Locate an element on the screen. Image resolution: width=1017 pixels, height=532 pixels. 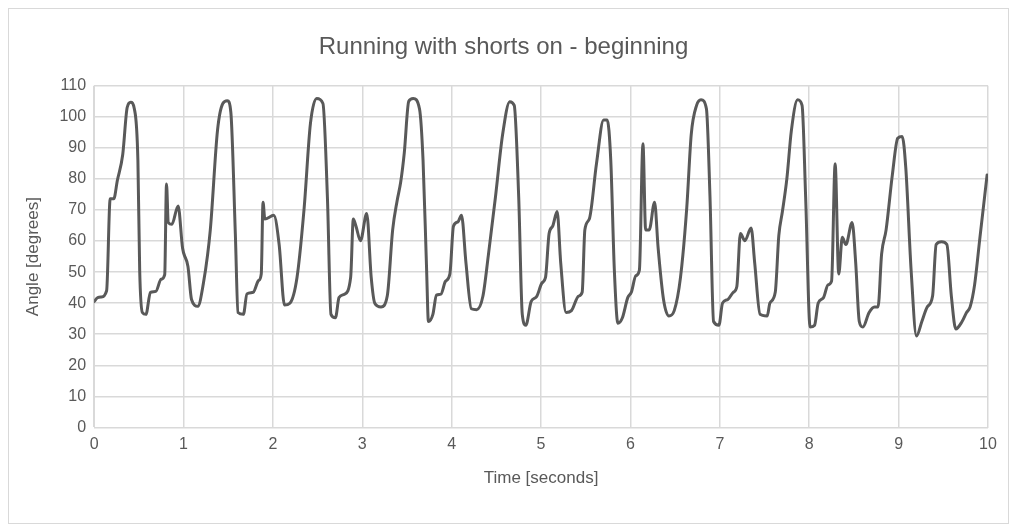
x-tick-label: 1 is located at coordinates (184, 444).